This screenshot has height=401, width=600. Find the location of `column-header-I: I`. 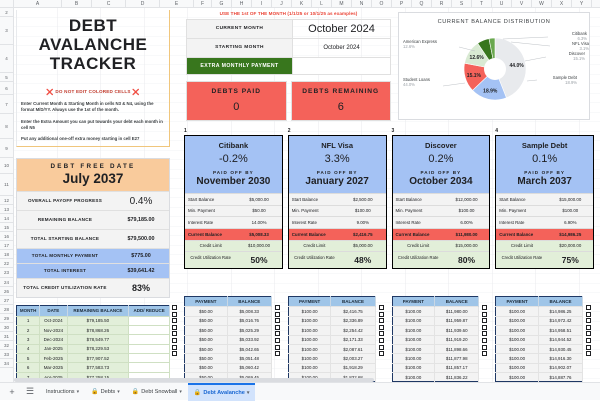

column-header-I: I is located at coordinates (262, 3).